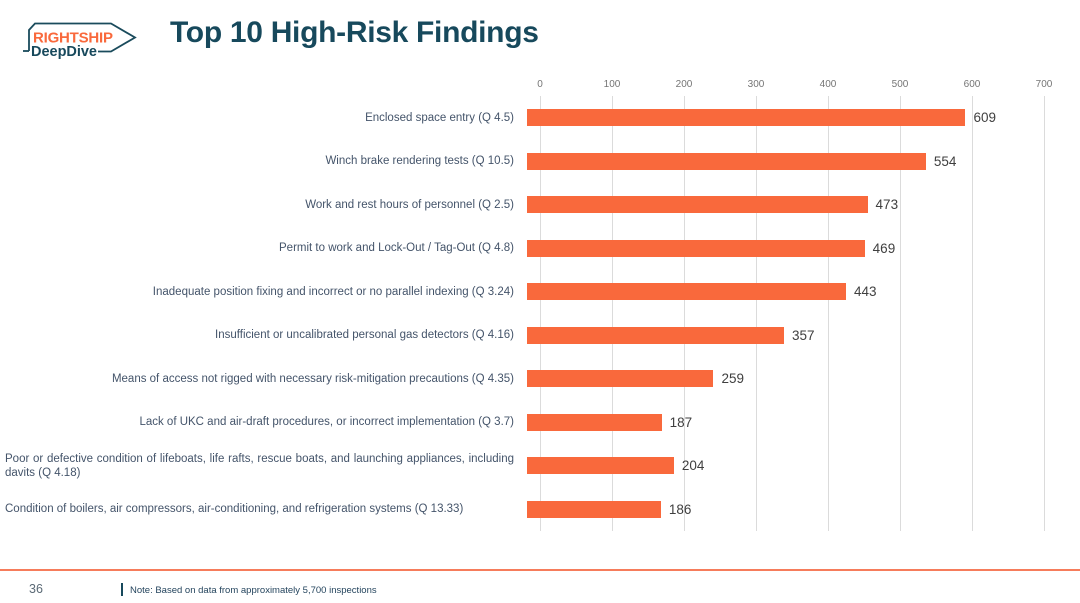 The width and height of the screenshot is (1080, 603). I want to click on logo-brand-text: RIGHTSHIP, so click(73, 38).